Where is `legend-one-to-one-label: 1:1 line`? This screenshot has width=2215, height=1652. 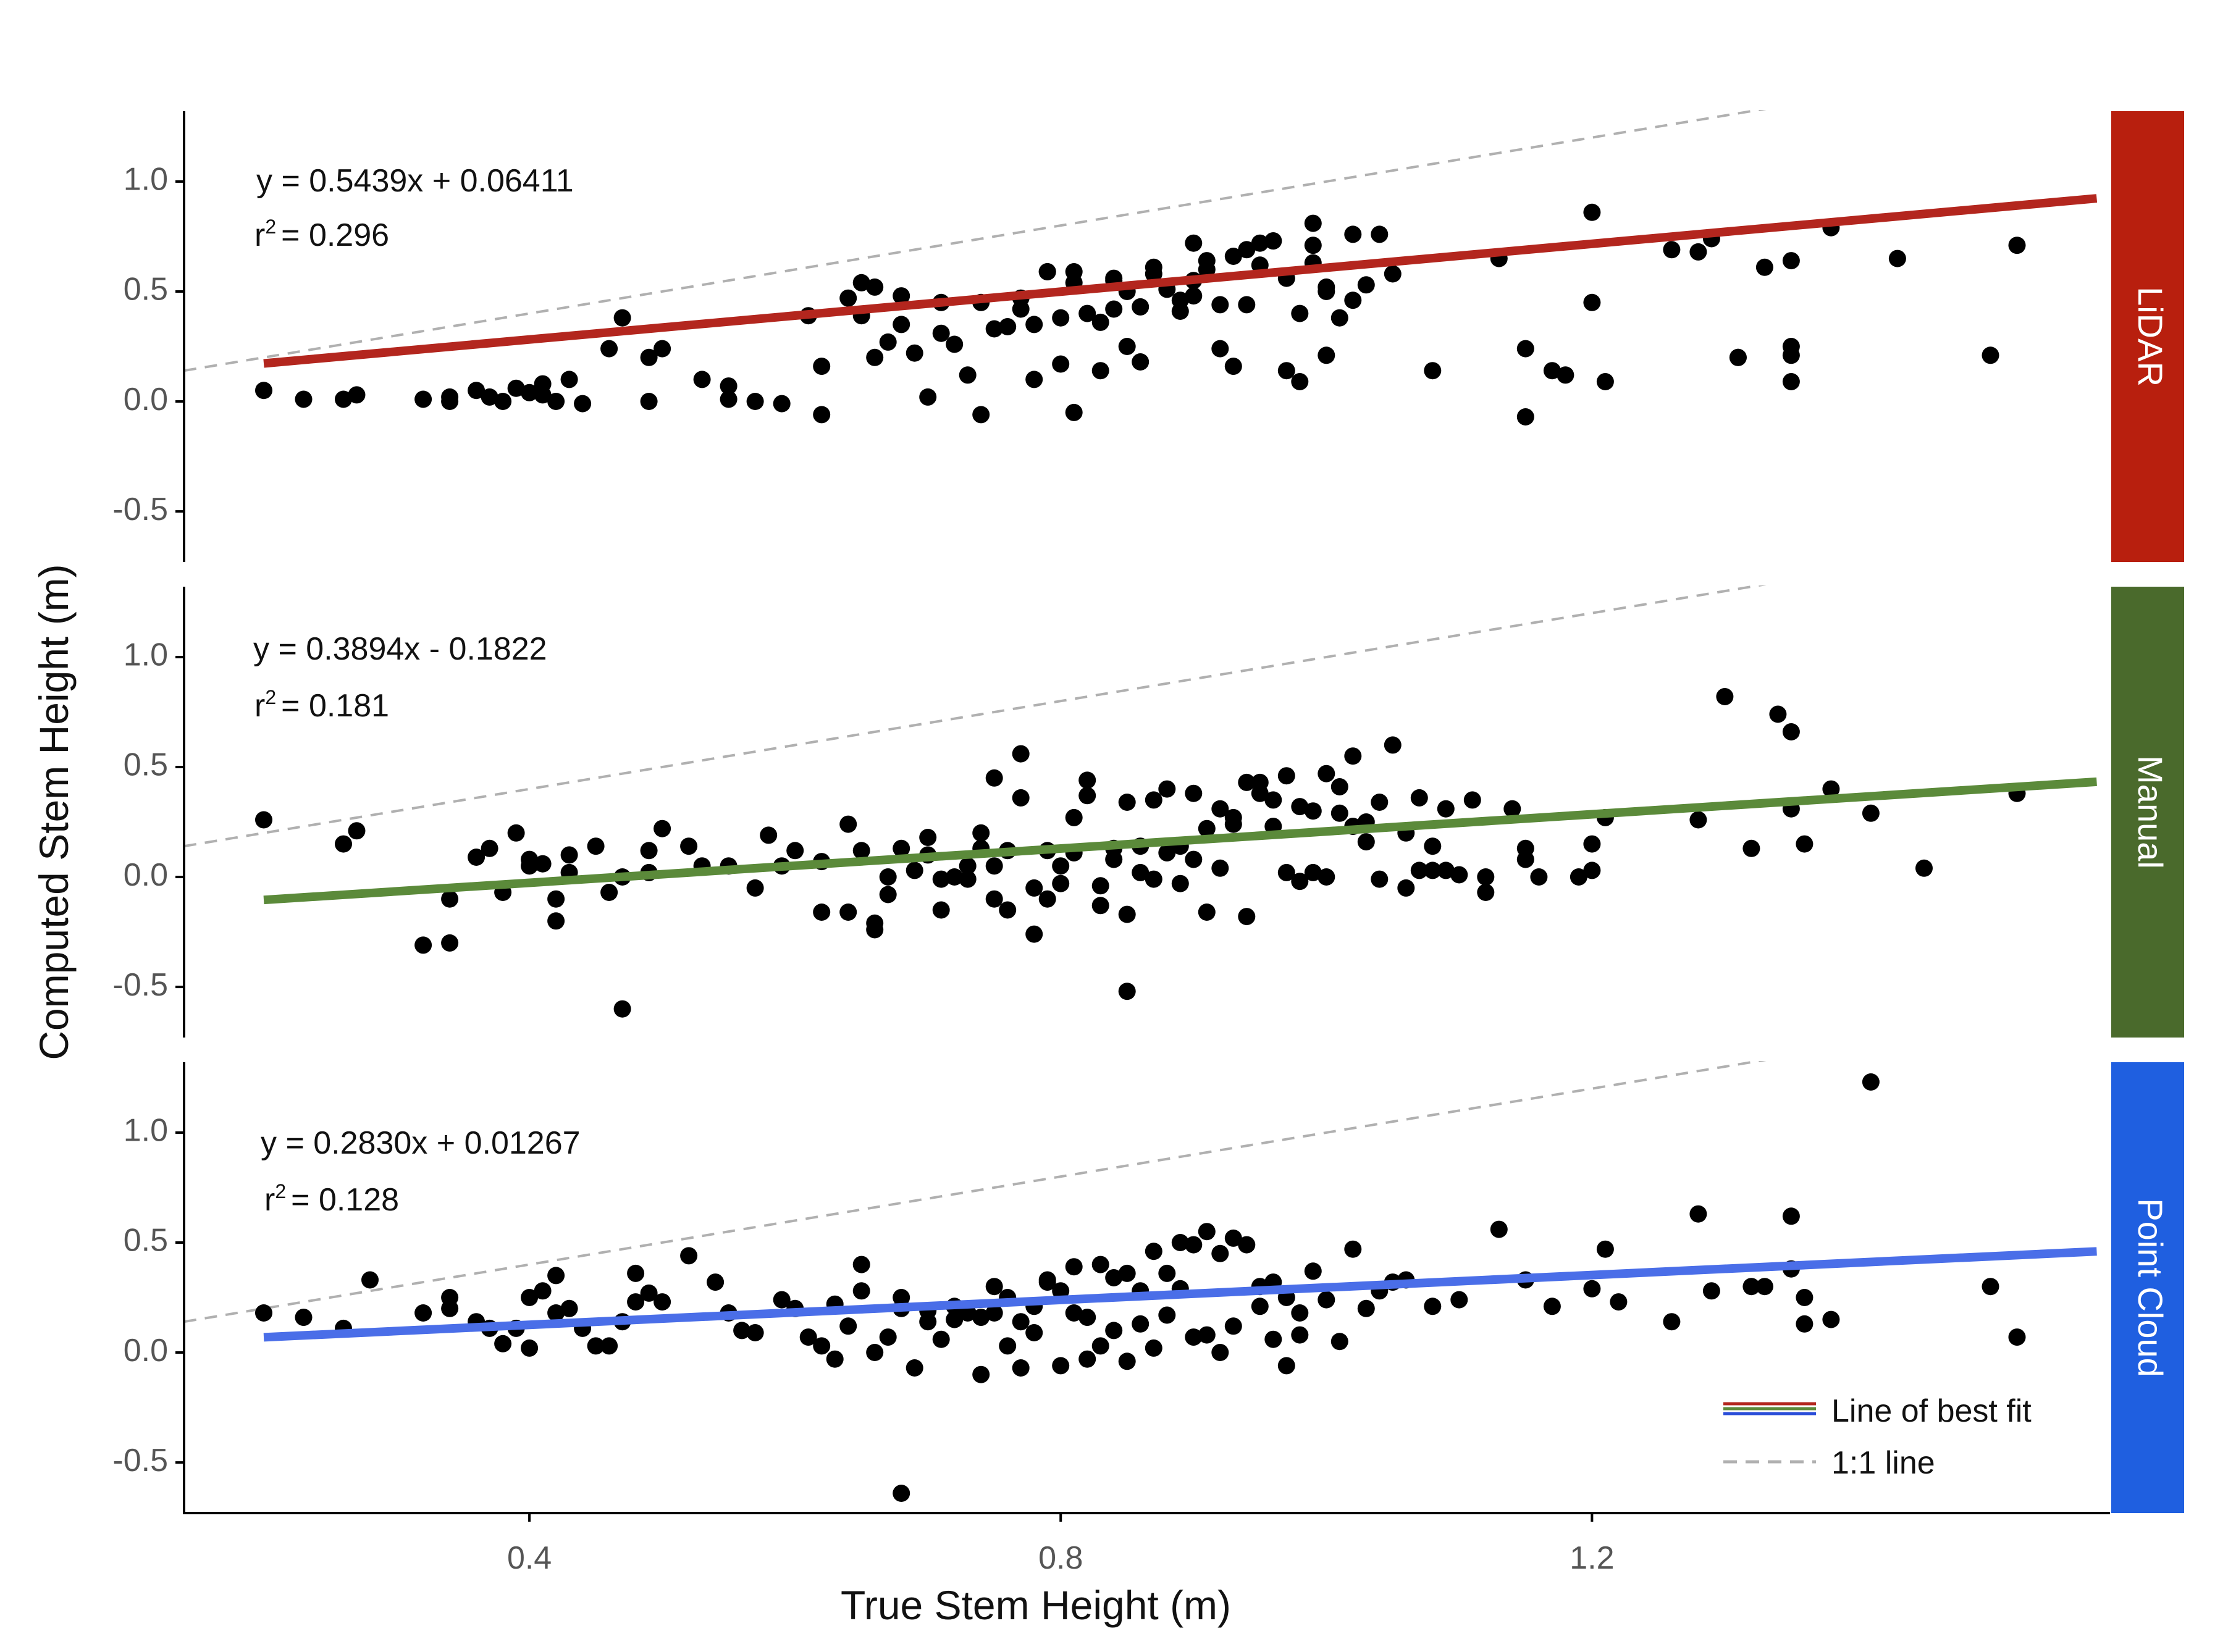 legend-one-to-one-label: 1:1 line is located at coordinates (1883, 1463).